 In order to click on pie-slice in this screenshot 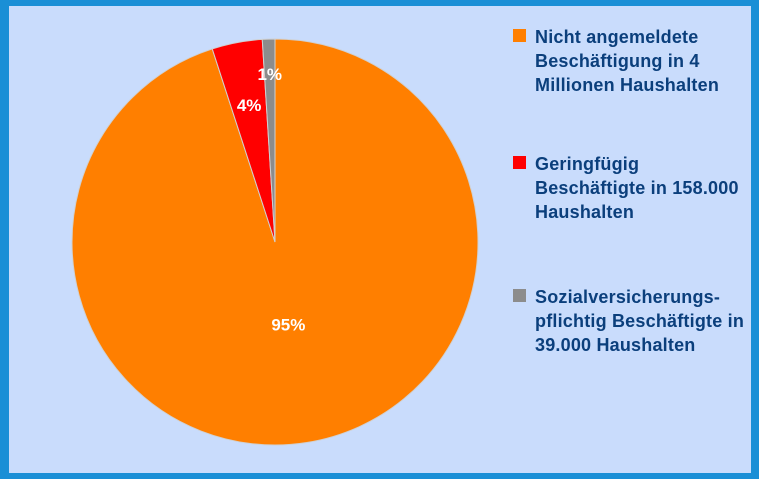, I will do `click(268, 140)`.